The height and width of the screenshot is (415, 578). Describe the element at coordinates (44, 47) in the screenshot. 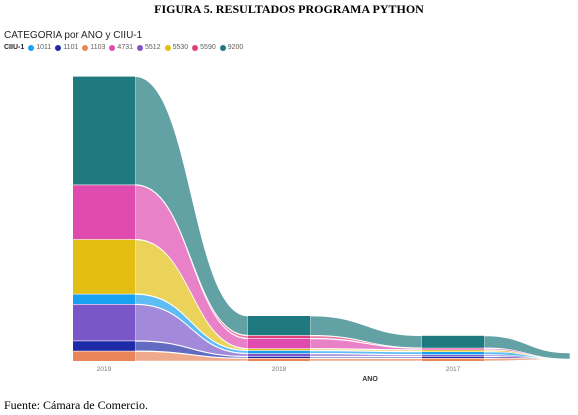

I see `legend-label: 1011` at that location.